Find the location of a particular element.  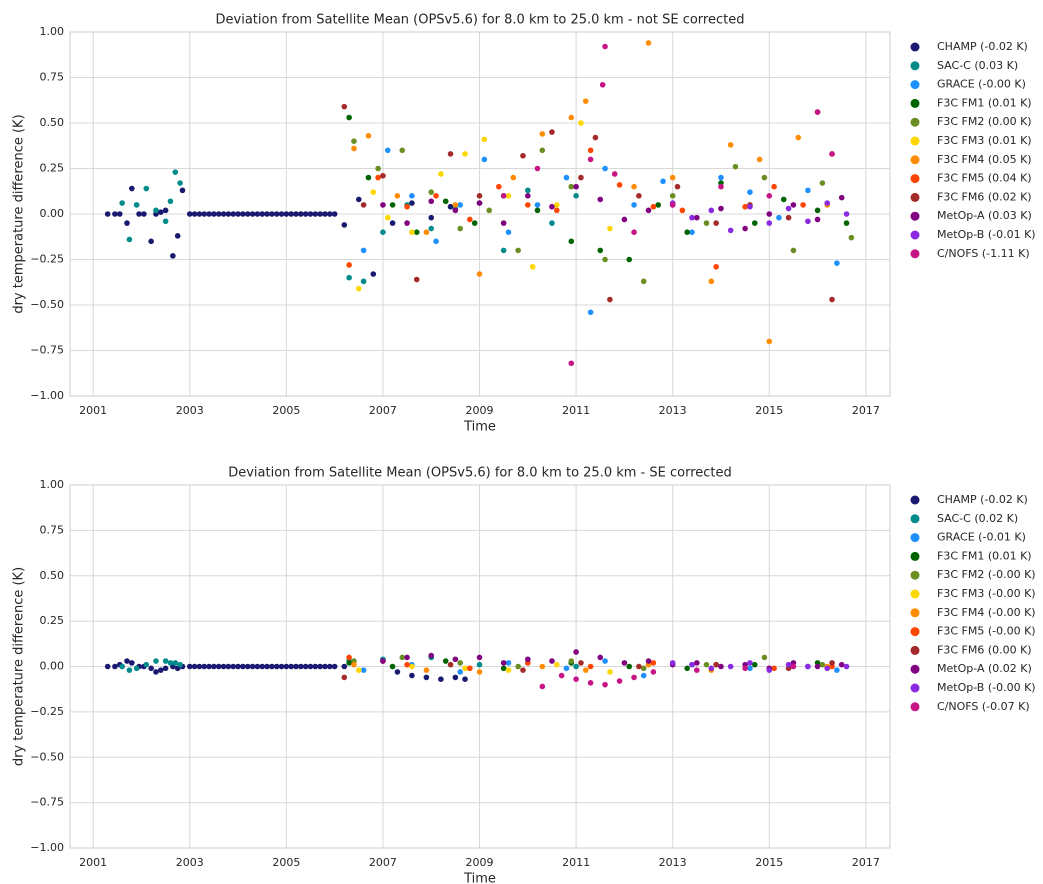

y-tick-label: 1.00 is located at coordinates (52, 31).